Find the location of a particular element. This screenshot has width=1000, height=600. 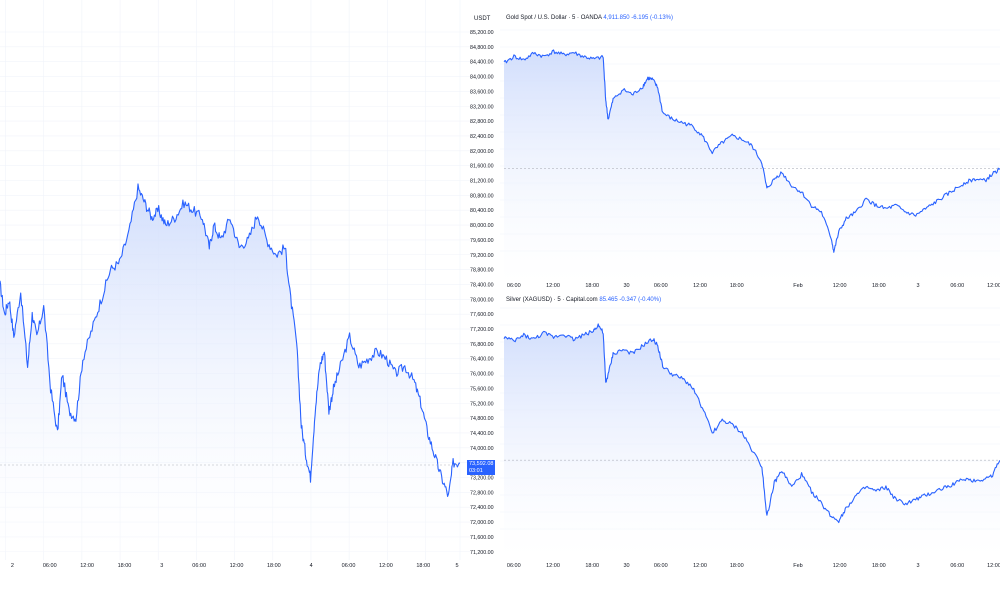

gold-x-tick-label: Feb is located at coordinates (797, 286).